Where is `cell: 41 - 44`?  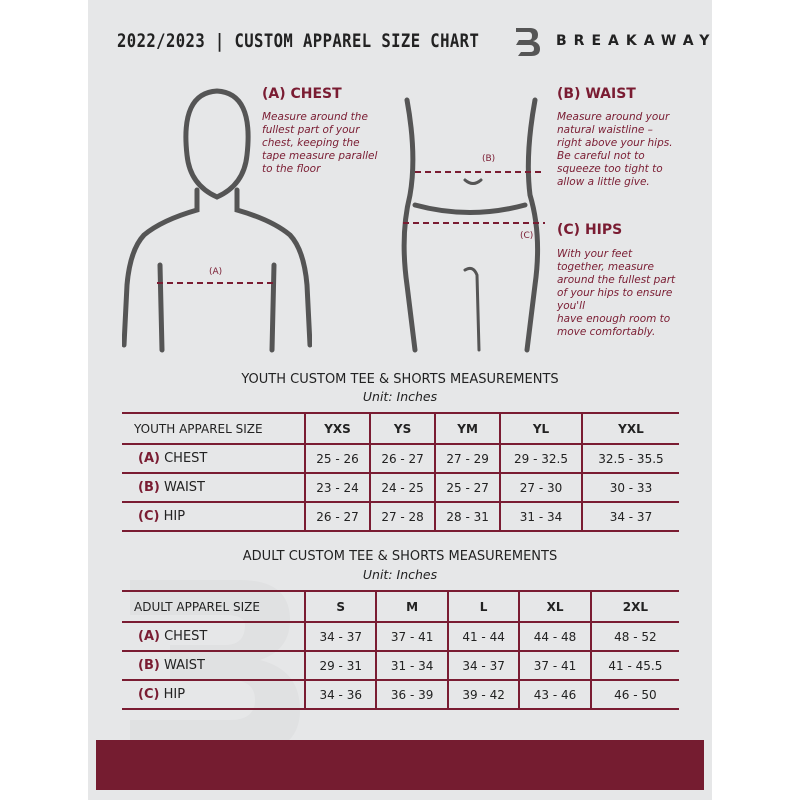
cell: 41 - 44 is located at coordinates (483, 636).